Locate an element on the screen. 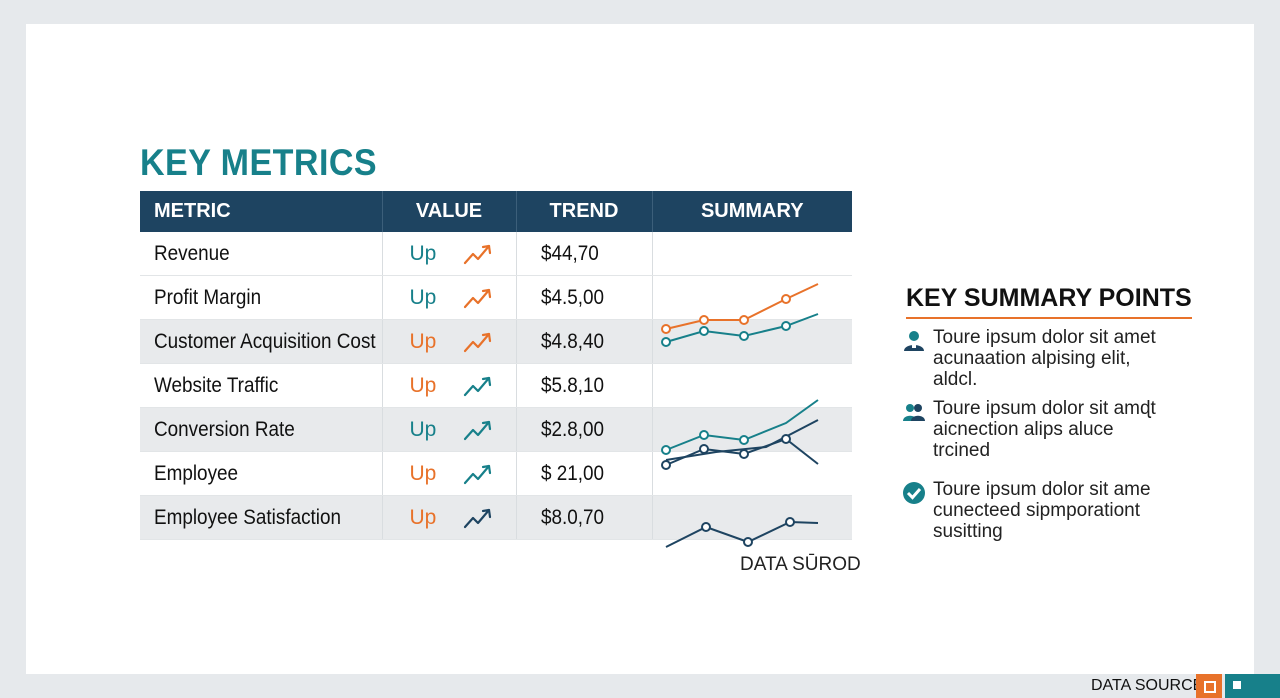 The image size is (1280, 698). cell-metric: Employee Satisfaction is located at coordinates (261, 517).